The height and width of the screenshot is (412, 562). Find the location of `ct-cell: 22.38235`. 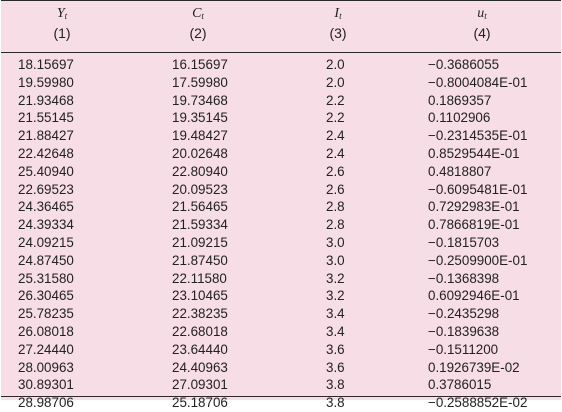

ct-cell: 22.38235 is located at coordinates (200, 314).